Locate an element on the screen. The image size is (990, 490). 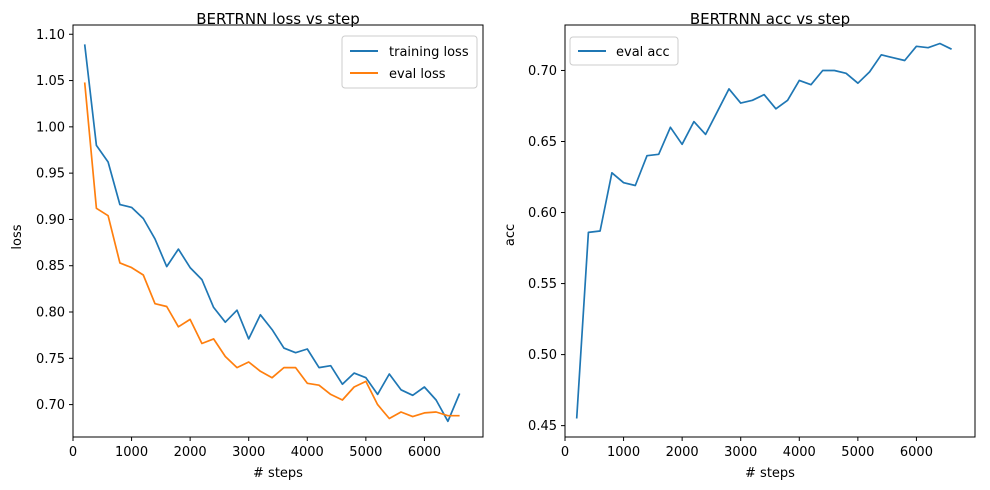
legend-label-eval-loss: eval loss is located at coordinates (417, 74).